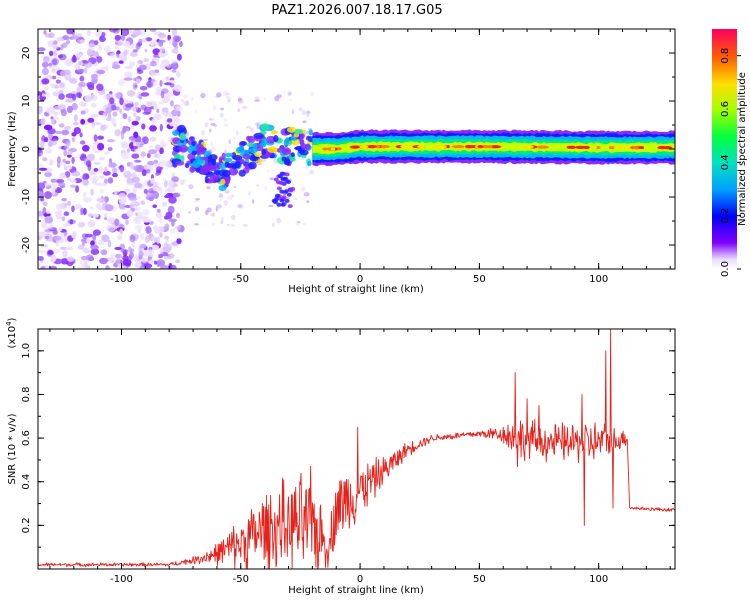 Image resolution: width=750 pixels, height=600 pixels. Describe the element at coordinates (725, 269) in the screenshot. I see `colorbar-tick-label: 0.0` at that location.